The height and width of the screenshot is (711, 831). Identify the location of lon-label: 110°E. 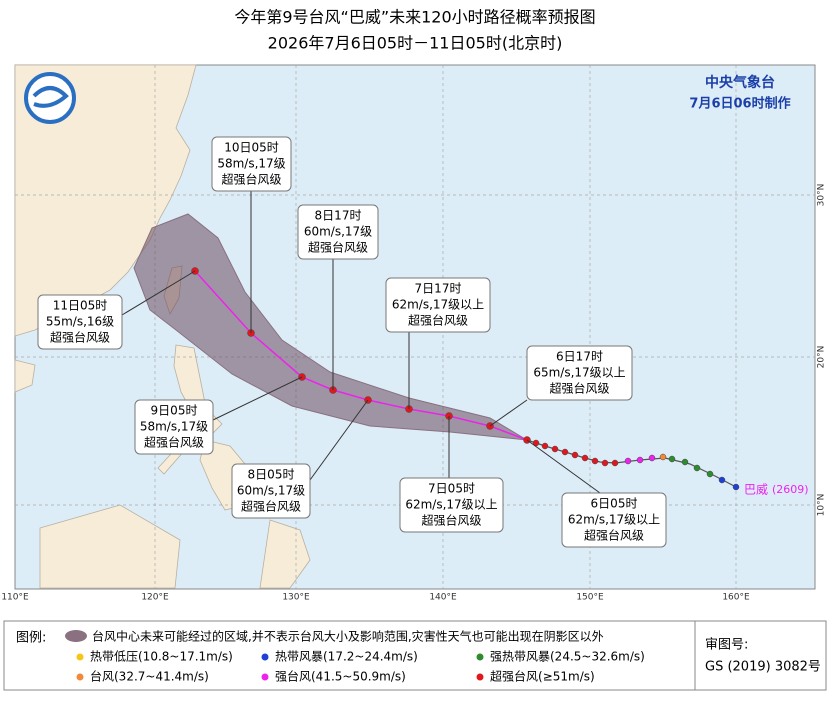
(15, 598).